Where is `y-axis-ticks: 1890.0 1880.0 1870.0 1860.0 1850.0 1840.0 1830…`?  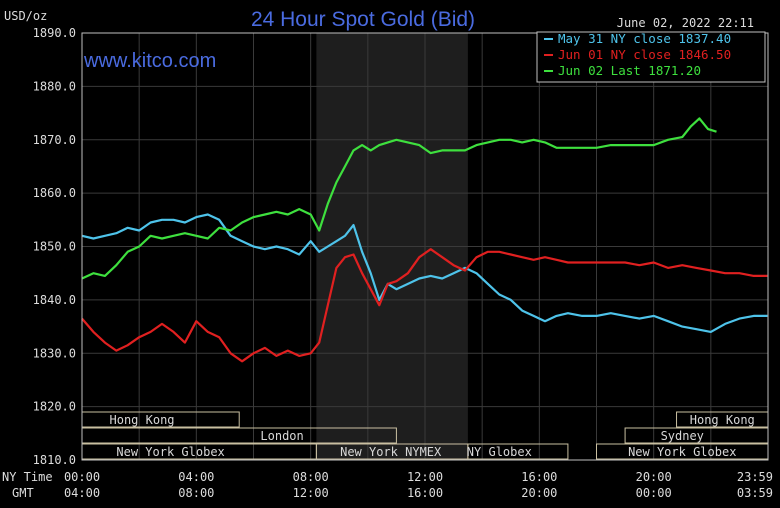 y-axis-ticks: 1890.0 1880.0 1870.0 1860.0 1850.0 1840.0 1830… is located at coordinates (54, 246).